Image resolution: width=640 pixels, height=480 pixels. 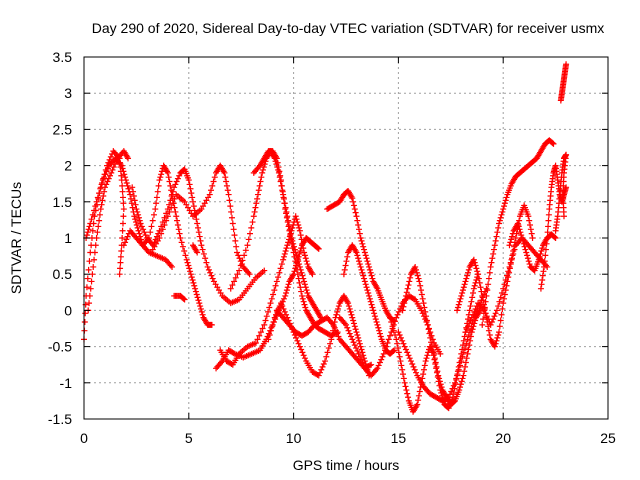 I want to click on series-arc-z, so click(x=561, y=192).